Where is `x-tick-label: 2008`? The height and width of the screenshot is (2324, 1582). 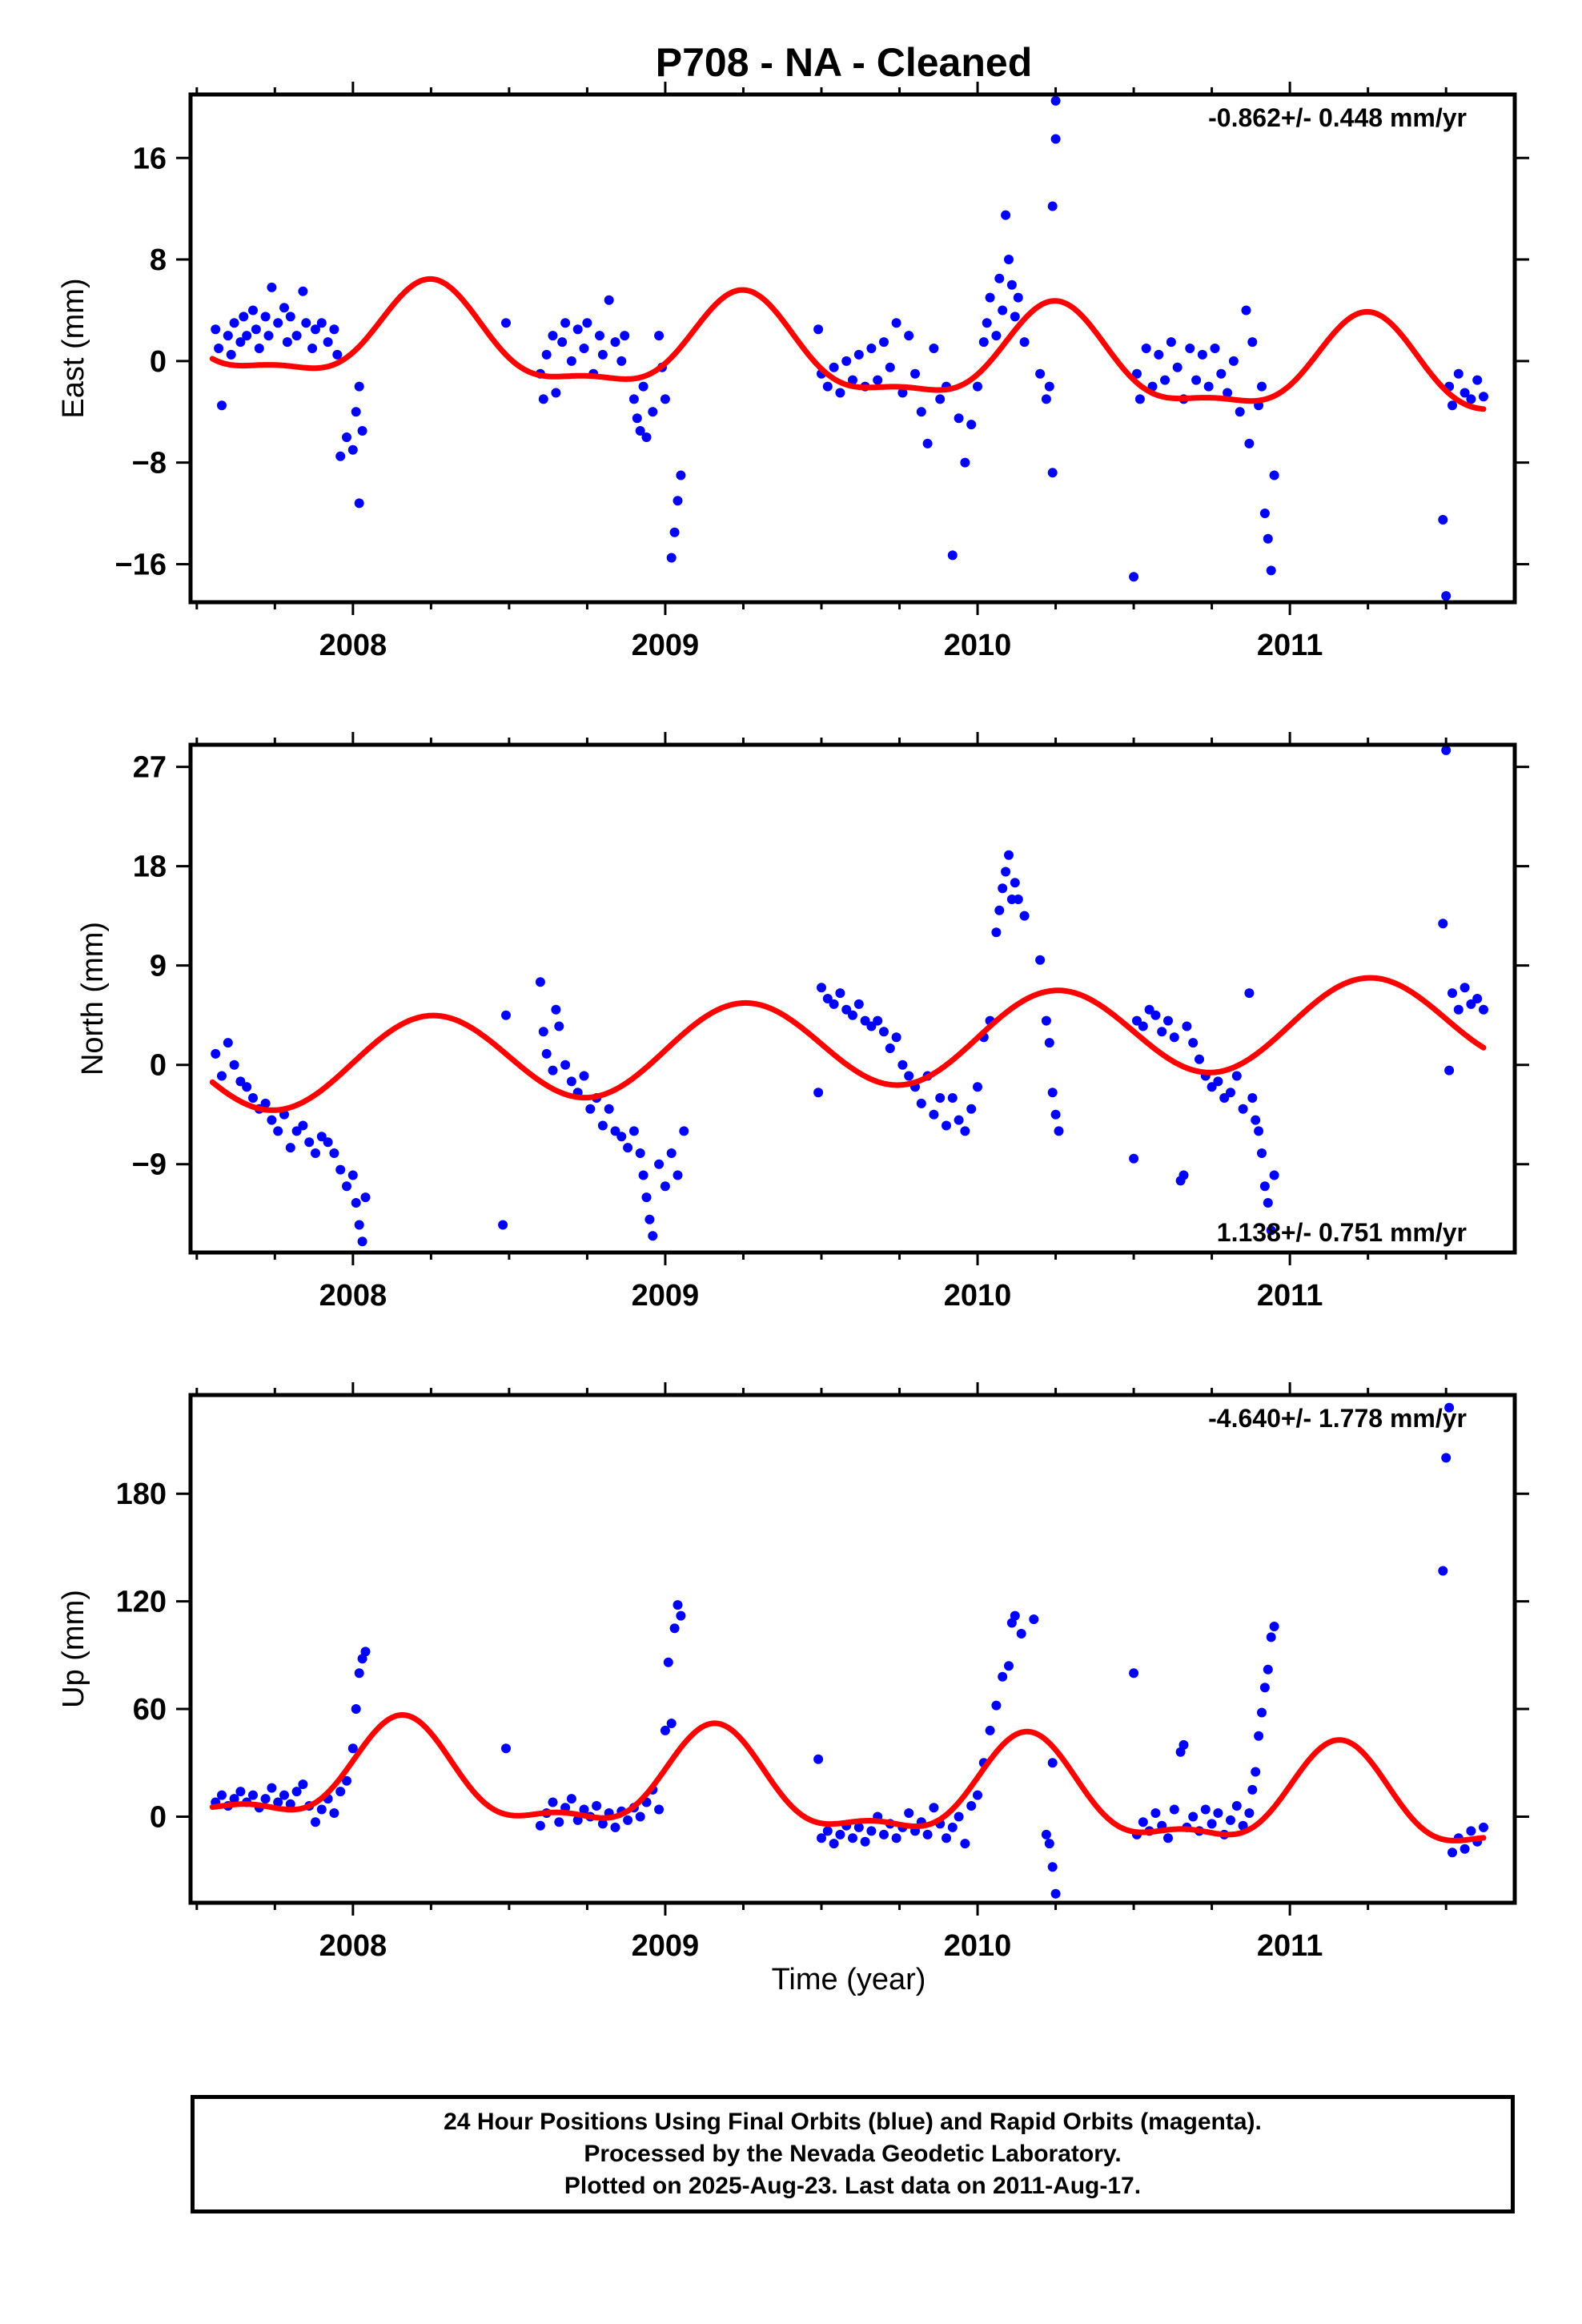
x-tick-label: 2008 is located at coordinates (353, 1946).